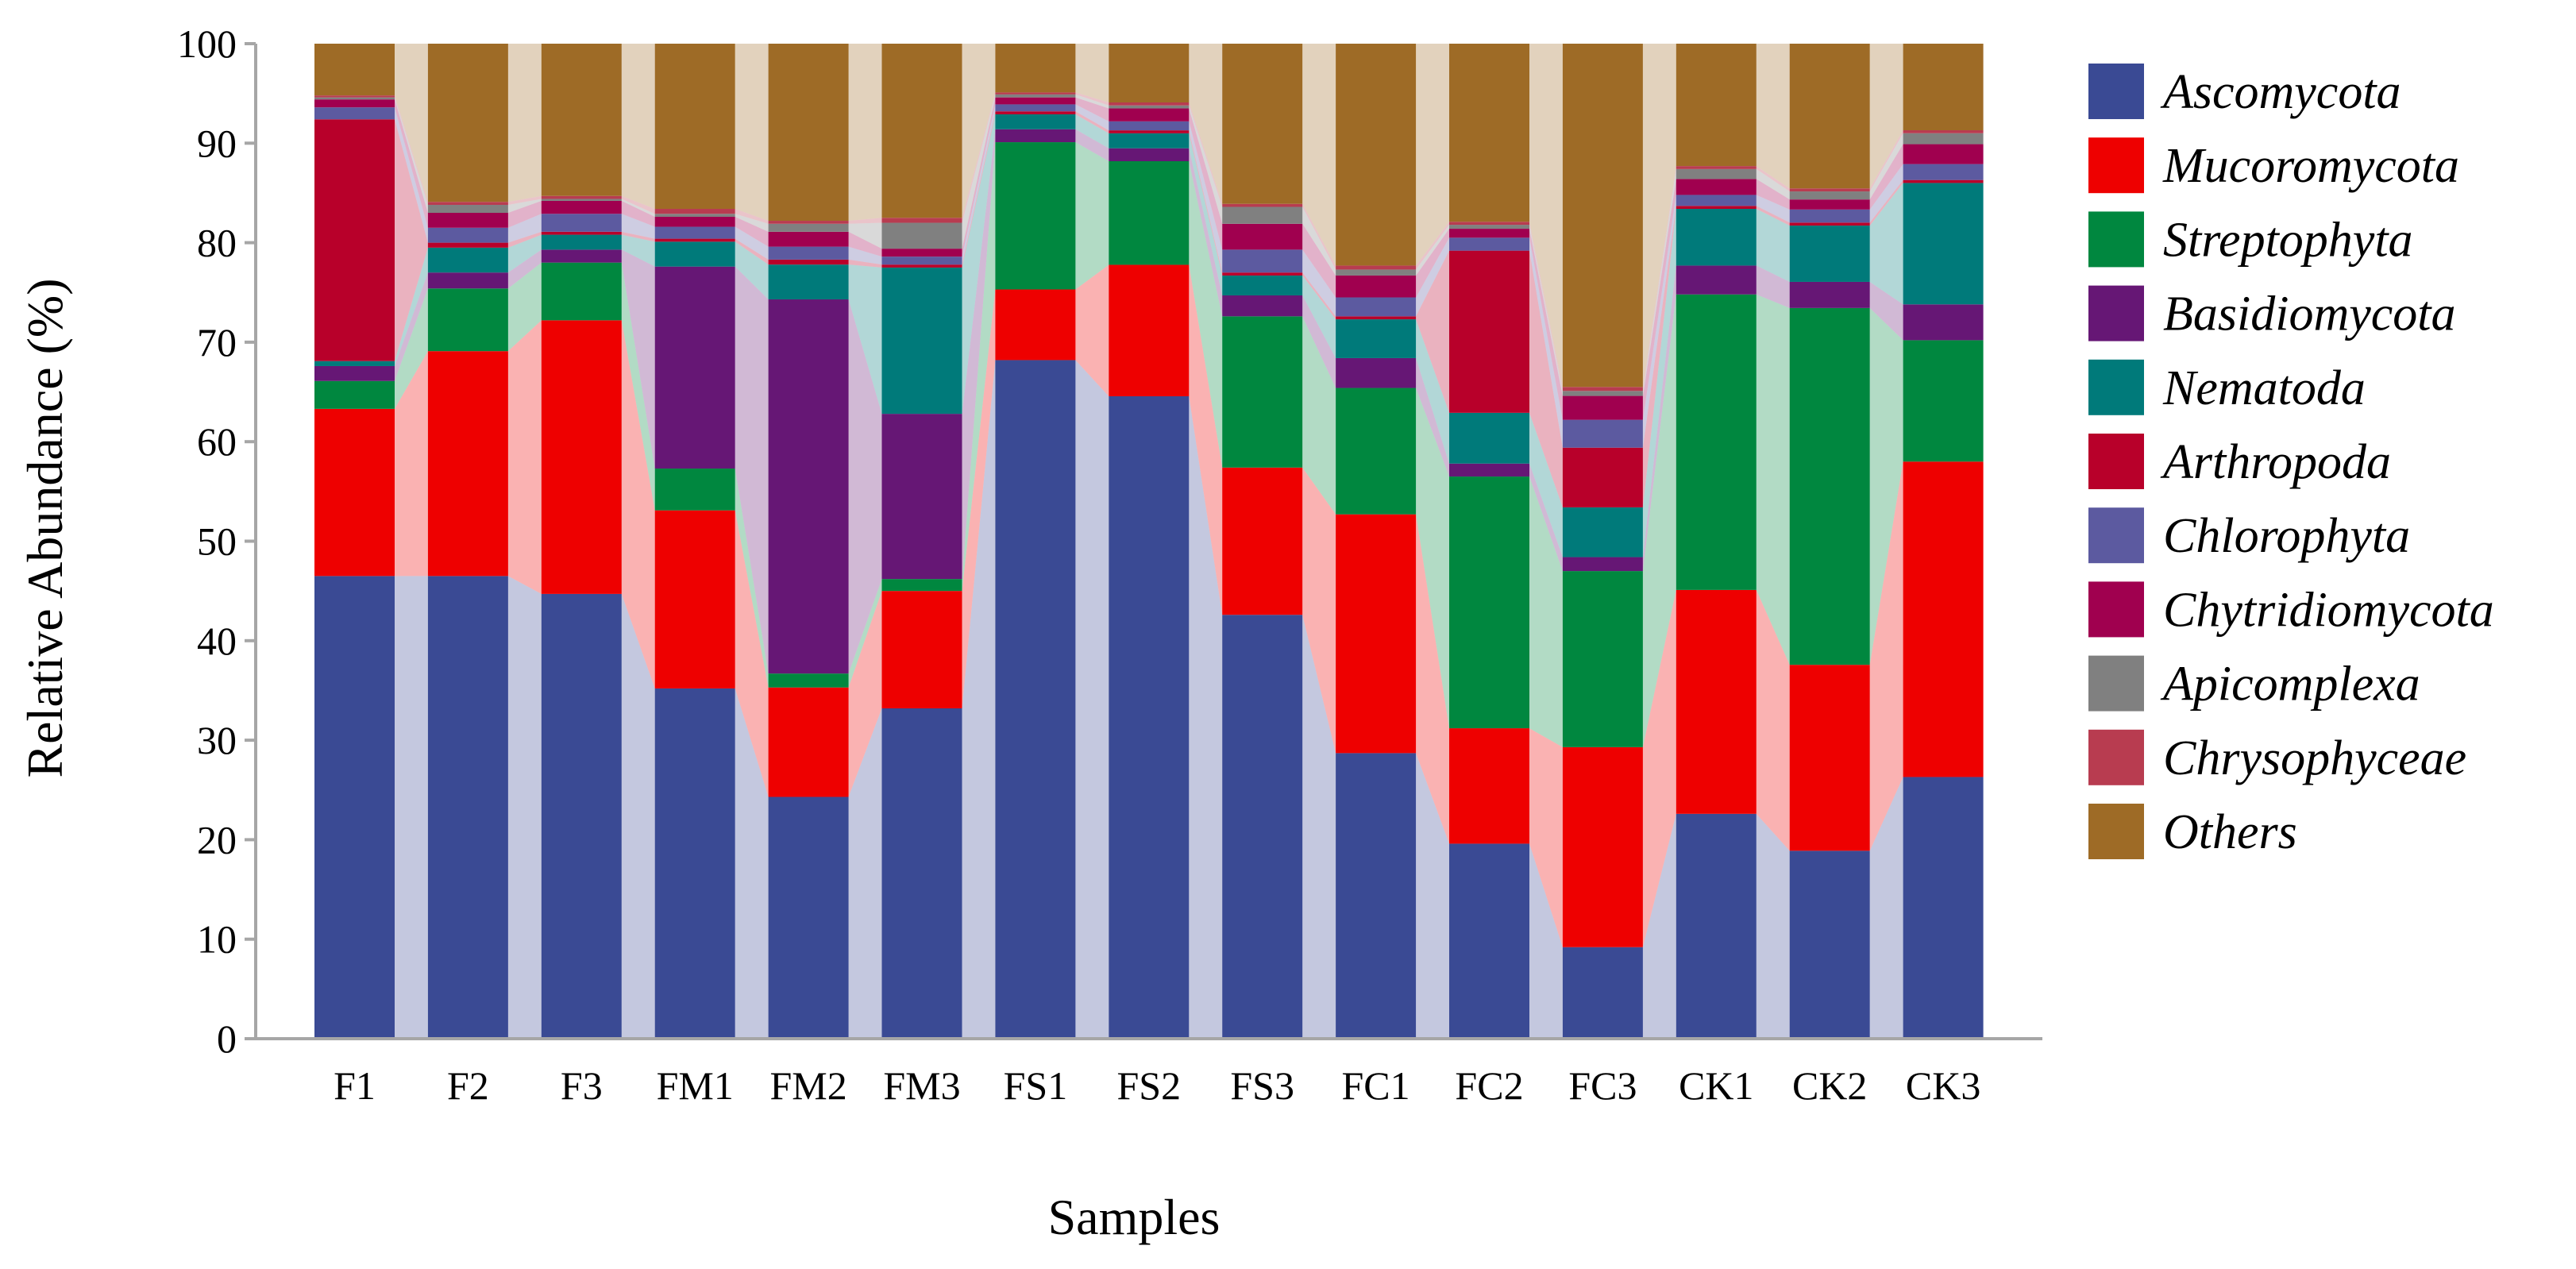  Describe the element at coordinates (207, 43) in the screenshot. I see `y-tick-label: 100` at that location.